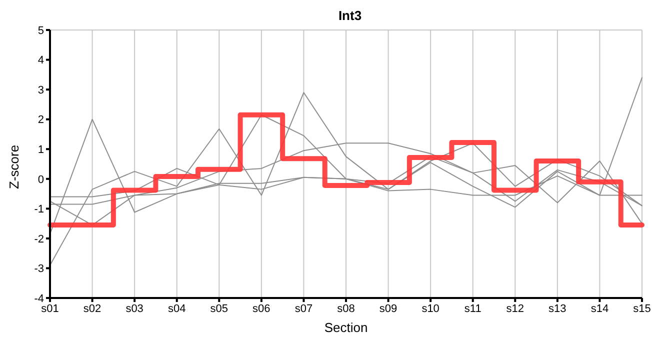  Describe the element at coordinates (41, 180) in the screenshot. I see `y-tick-label: 0` at that location.